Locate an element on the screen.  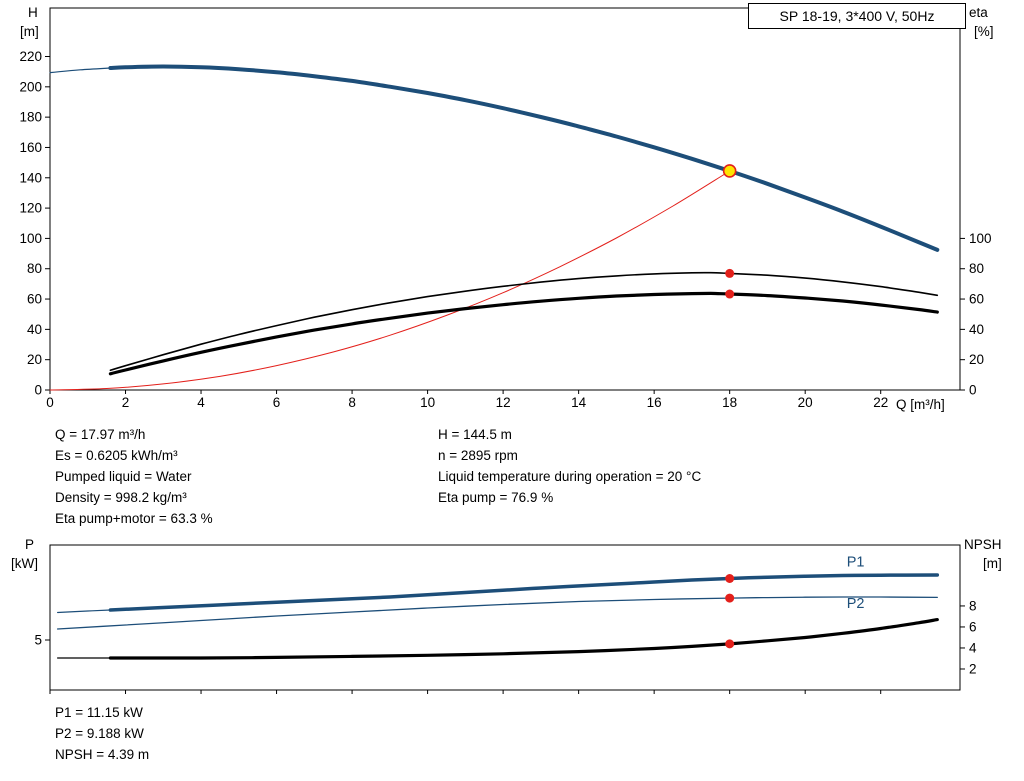
flow-axis-label: Q [m³/h] is located at coordinates (920, 404).